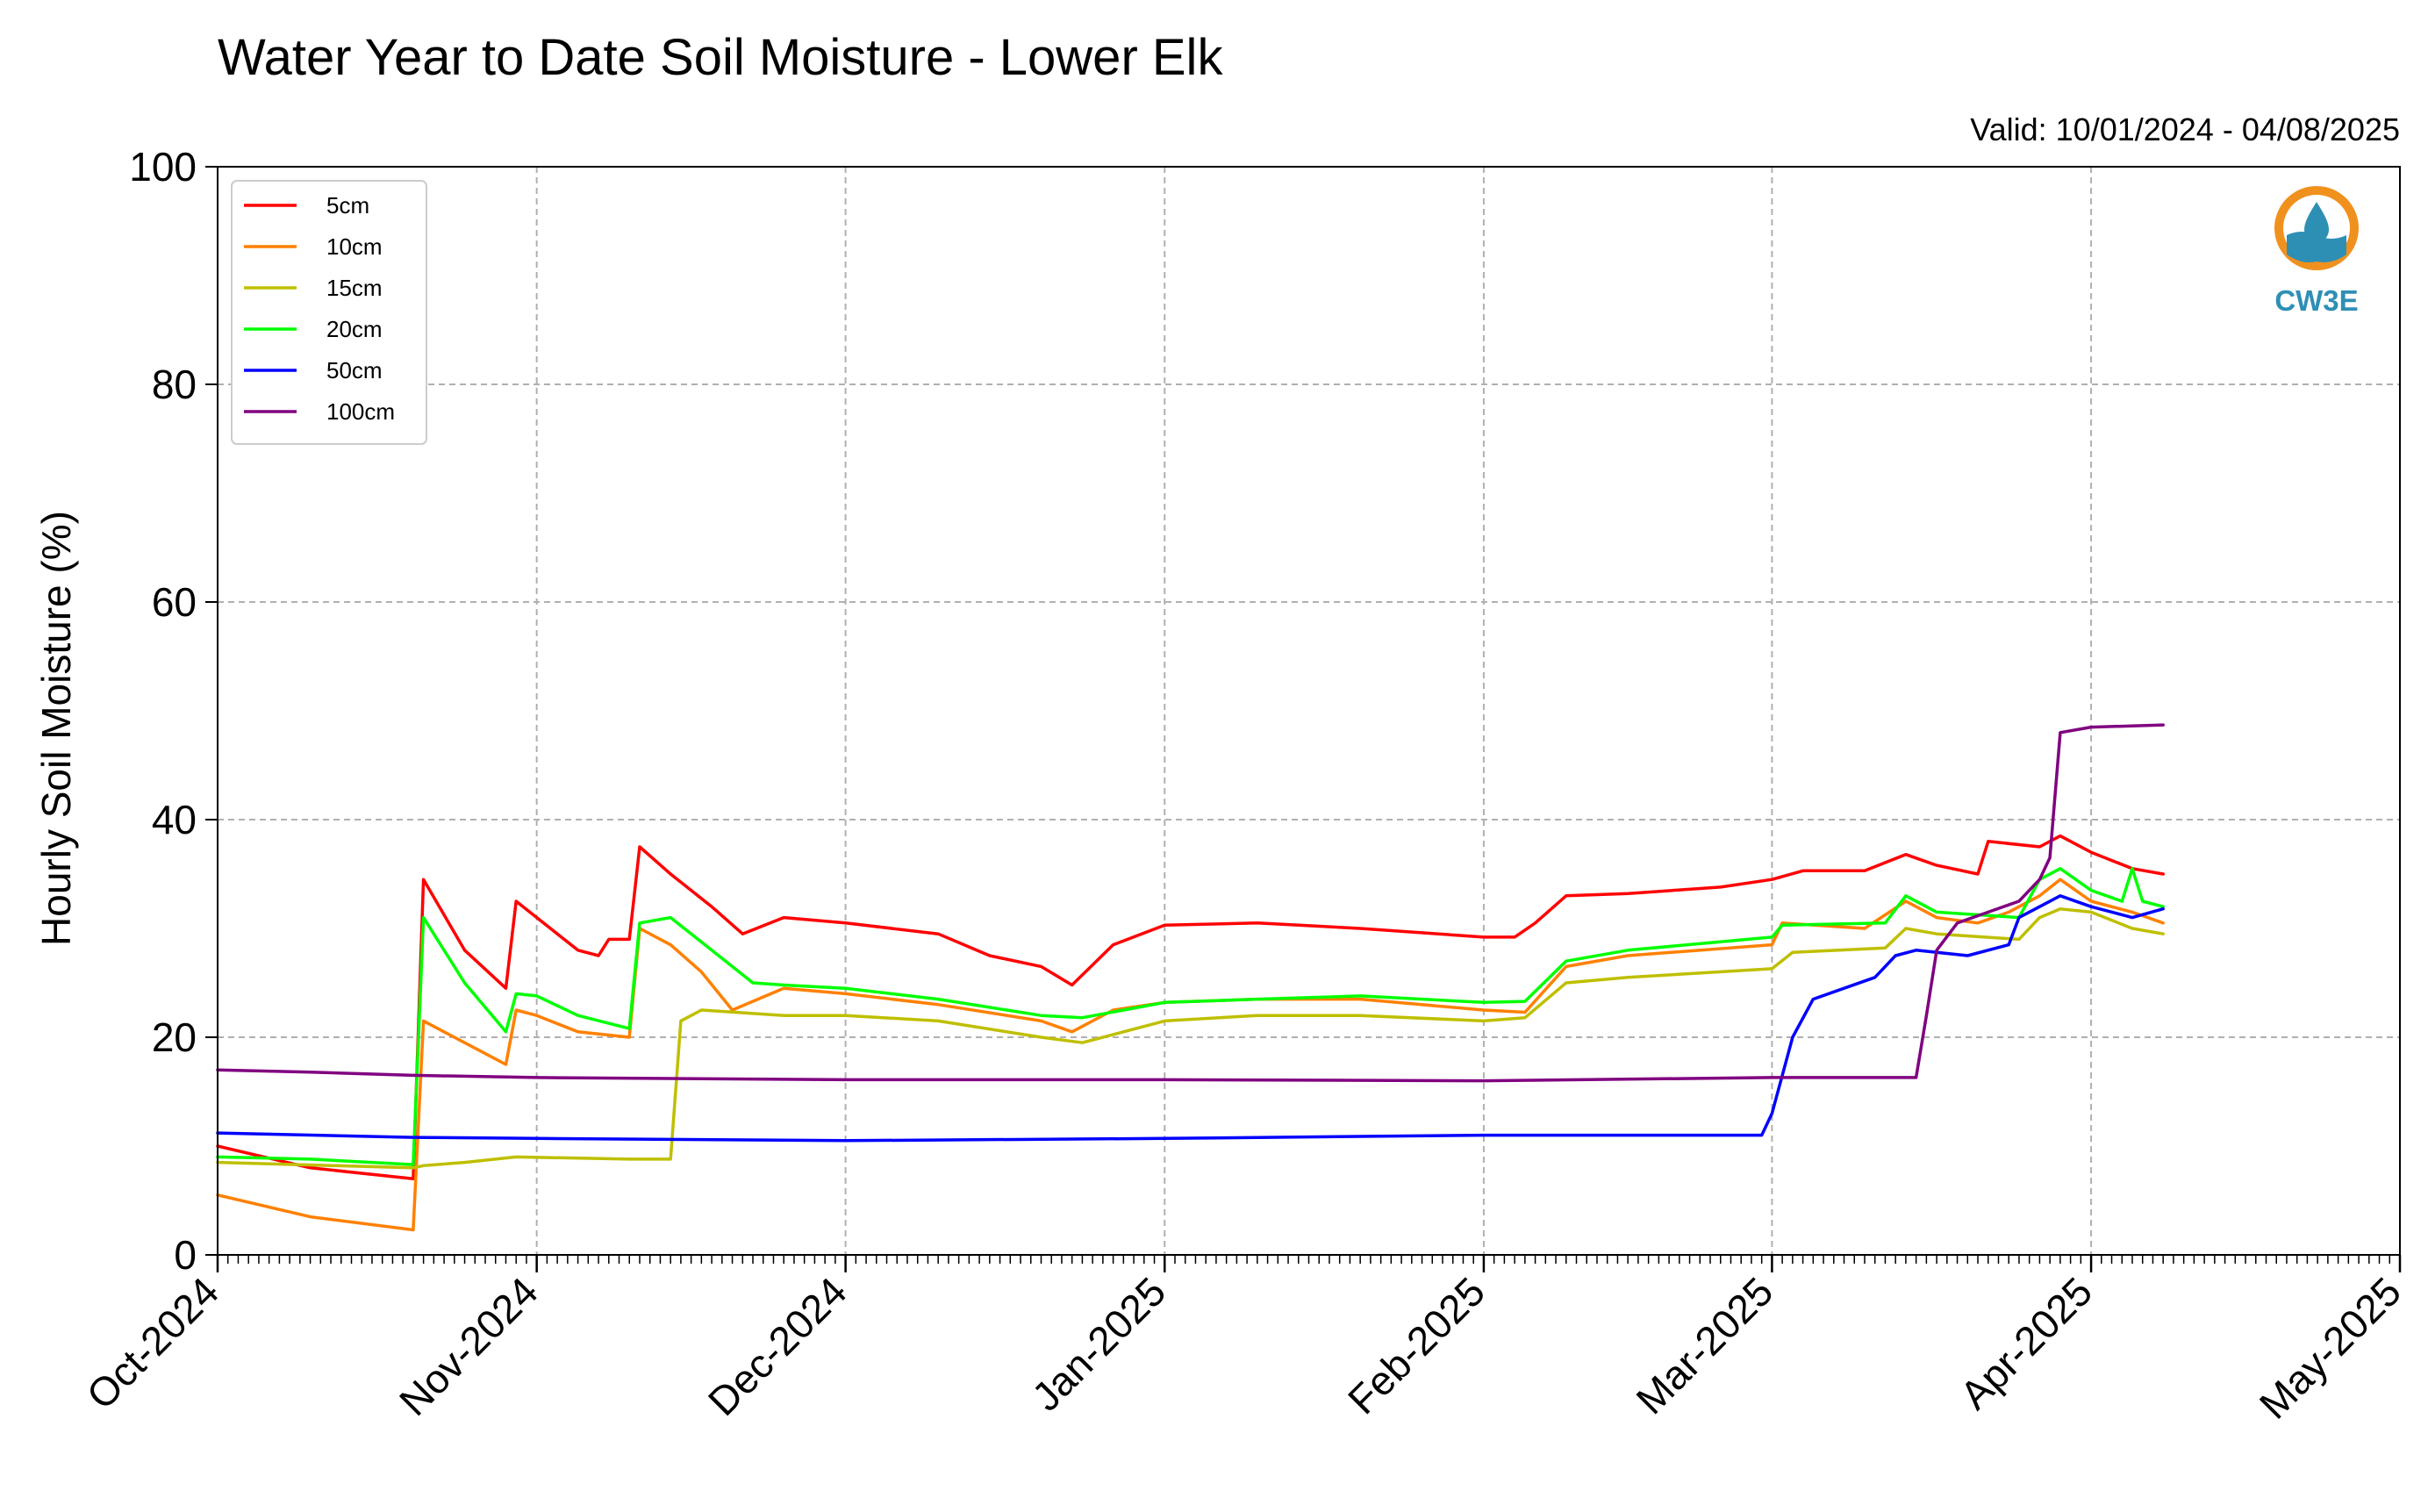 This screenshot has height=1512, width=2428. I want to click on x-tick-label: Nov-2024, so click(469, 1346).